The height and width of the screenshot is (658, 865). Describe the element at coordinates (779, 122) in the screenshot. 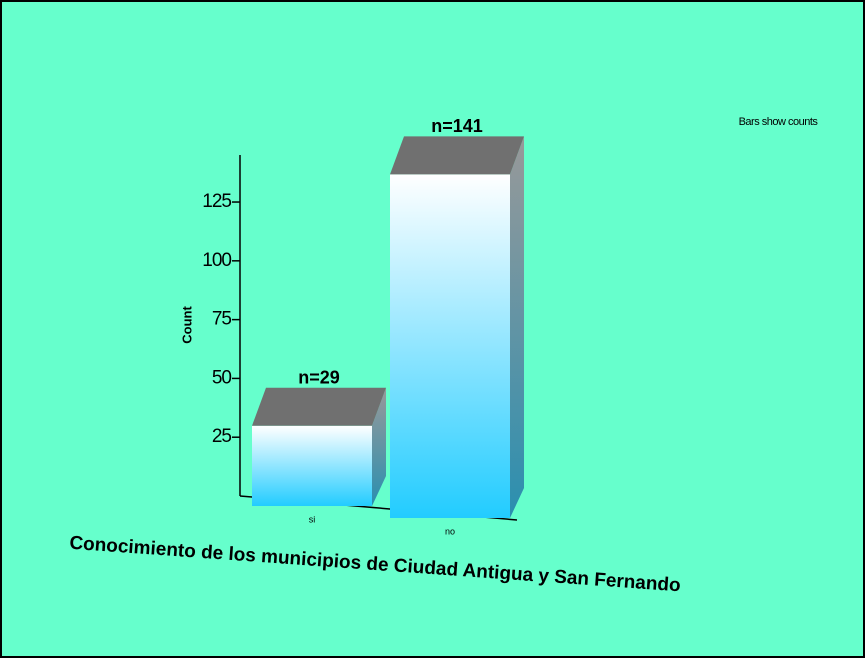

I see `annotation: Bars show counts` at that location.